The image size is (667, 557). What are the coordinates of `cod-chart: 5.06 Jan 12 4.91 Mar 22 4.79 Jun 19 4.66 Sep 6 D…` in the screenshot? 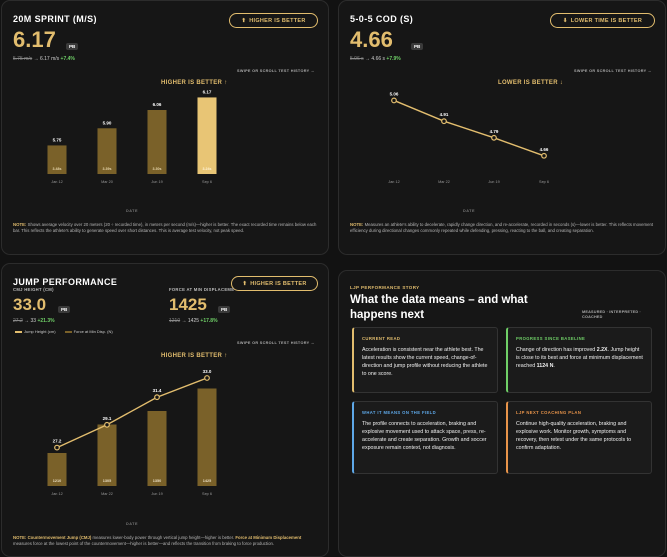 It's located at (468, 152).